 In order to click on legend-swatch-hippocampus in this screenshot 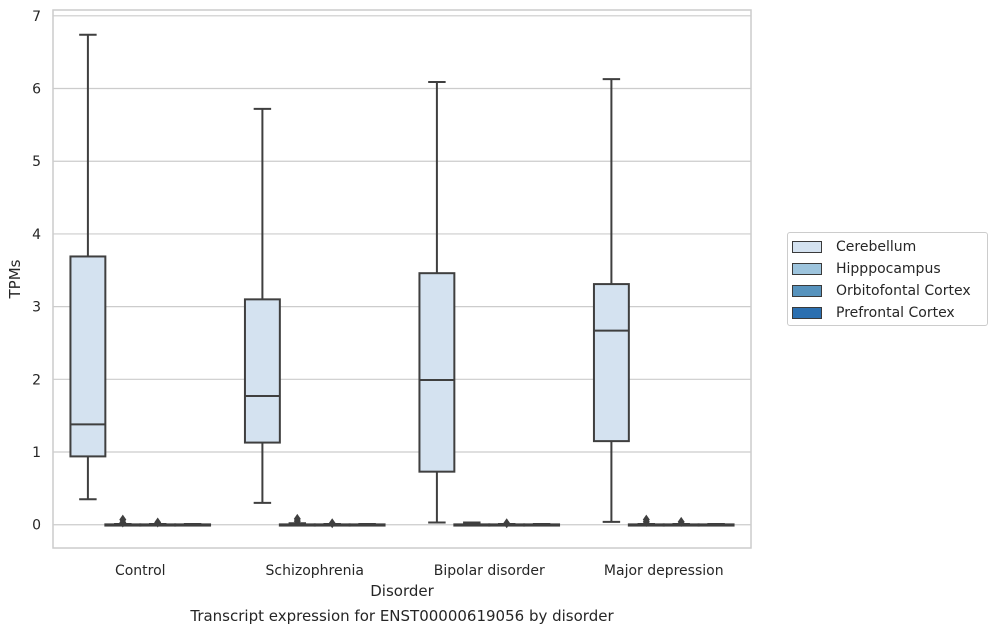, I will do `click(807, 269)`.